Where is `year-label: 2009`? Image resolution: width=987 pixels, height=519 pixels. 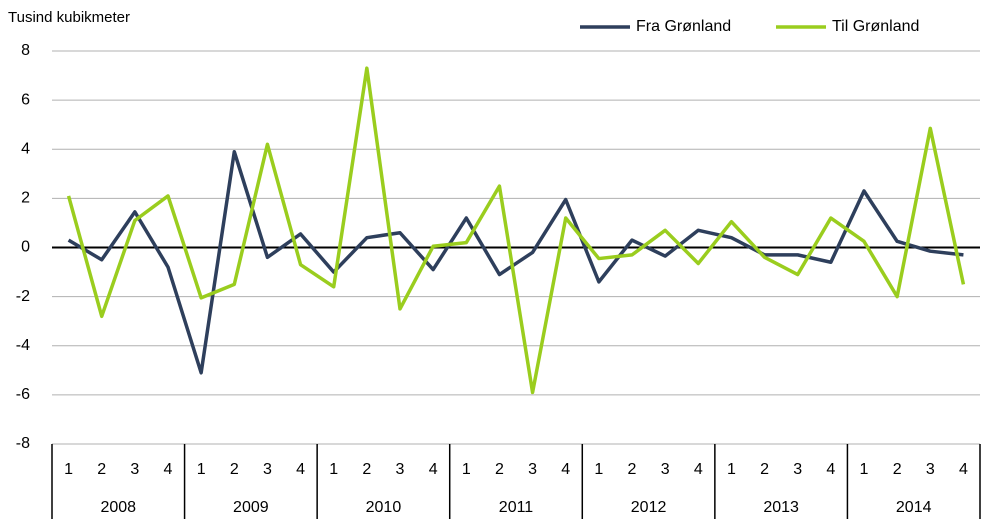
year-label: 2009 is located at coordinates (251, 507).